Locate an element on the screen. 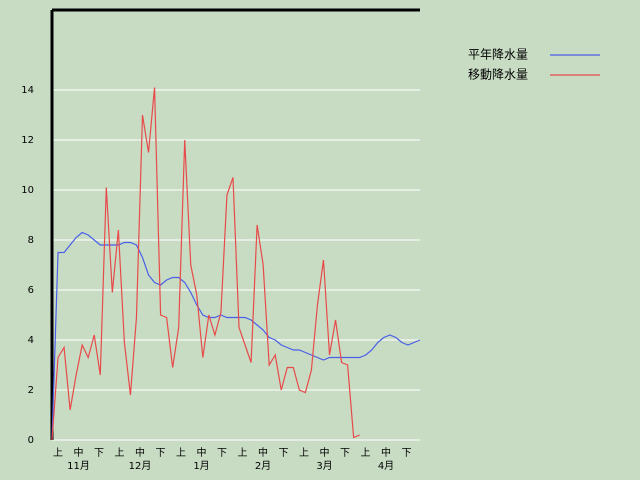 The image size is (640, 480). month-label: 12月 is located at coordinates (140, 466).